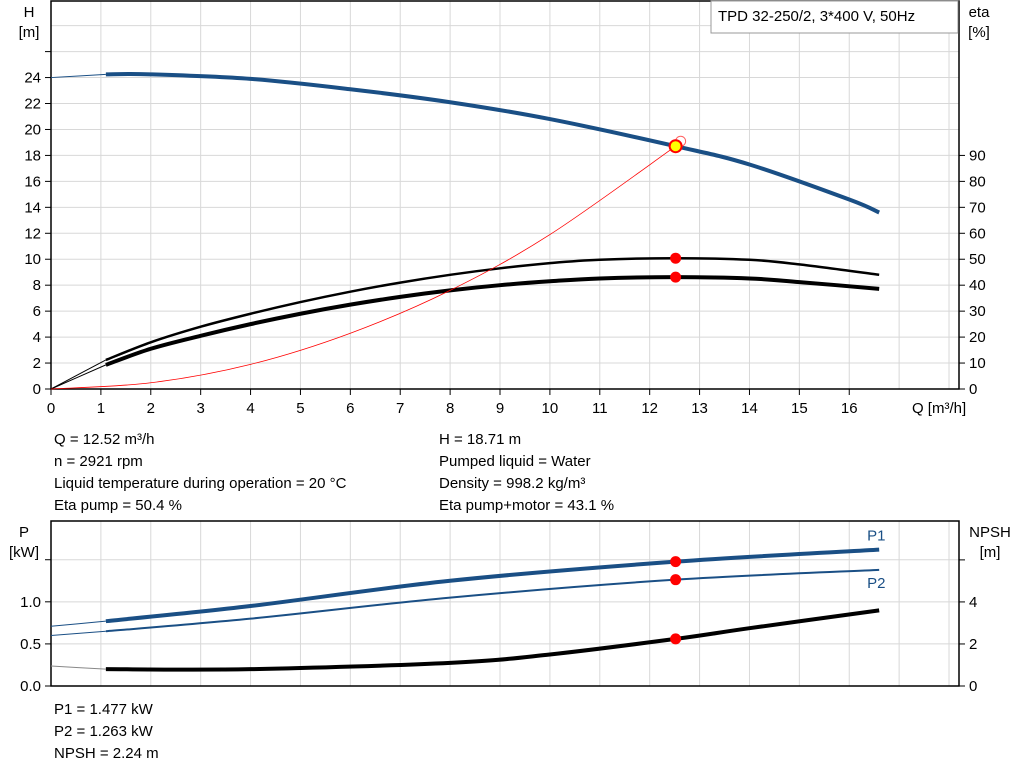 This screenshot has height=781, width=1024. What do you see at coordinates (980, 12) in the screenshot?
I see `y-axis-label-right: eta` at bounding box center [980, 12].